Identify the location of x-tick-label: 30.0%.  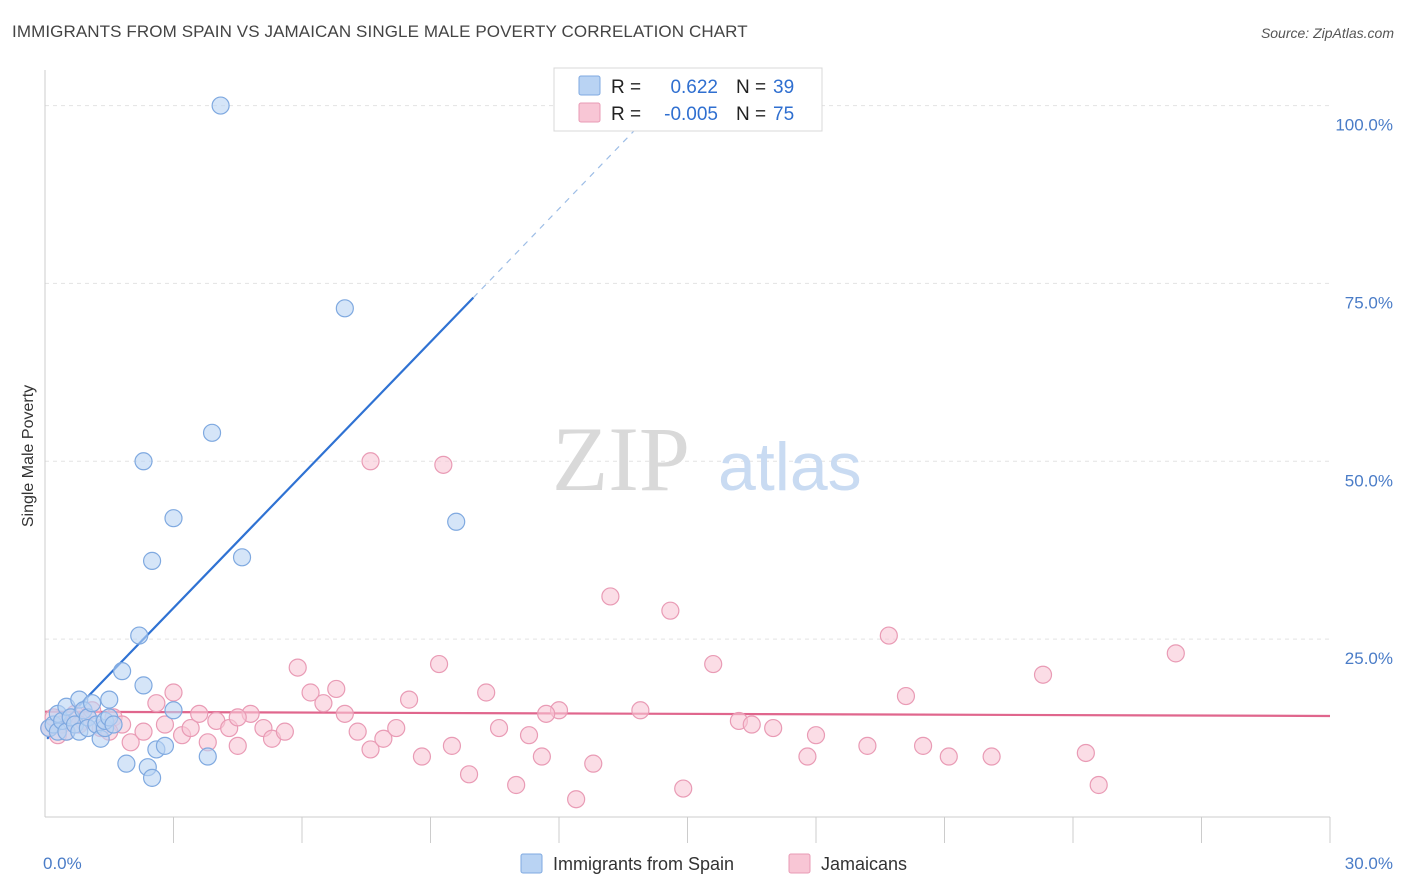
(1369, 863).